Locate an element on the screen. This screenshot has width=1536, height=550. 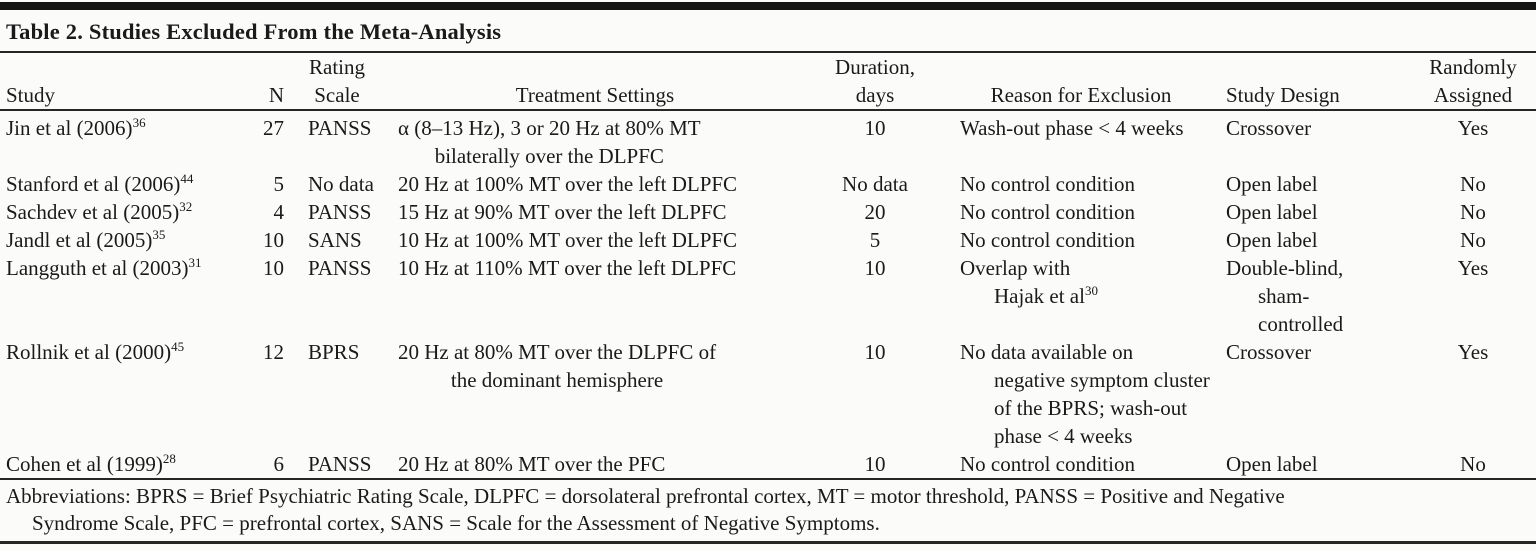
reference-superscript: 32 is located at coordinates (186, 206).